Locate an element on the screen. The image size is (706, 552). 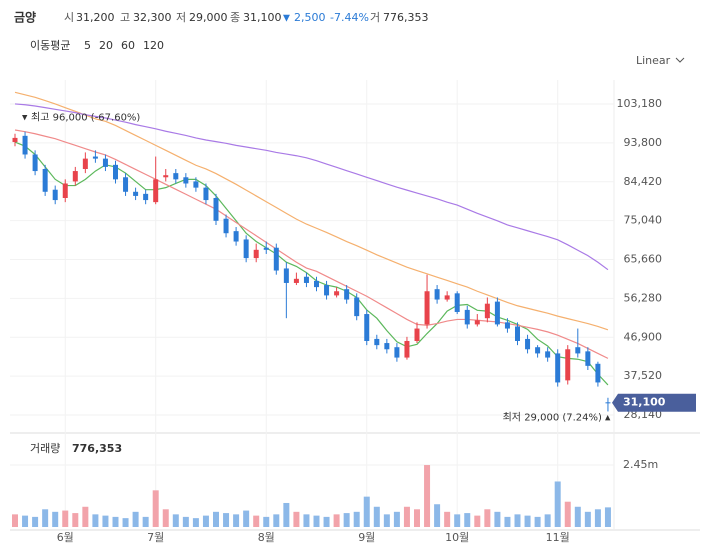
x-tick-label: 11월 is located at coordinates (558, 537).